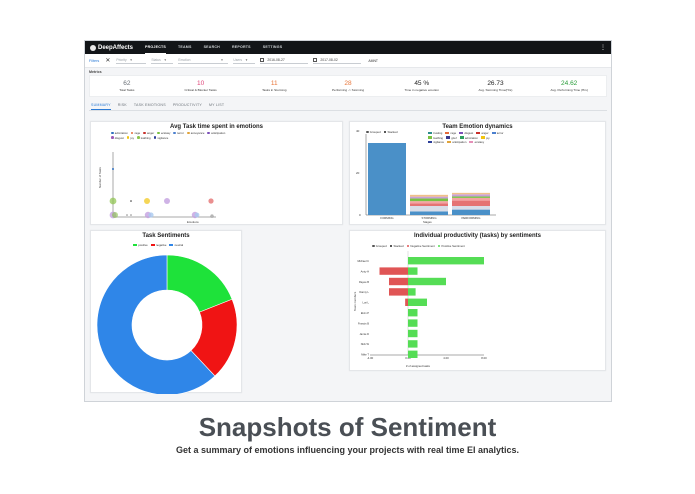 The image size is (695, 494). I want to click on nav-search: SEARCH, so click(211, 47).